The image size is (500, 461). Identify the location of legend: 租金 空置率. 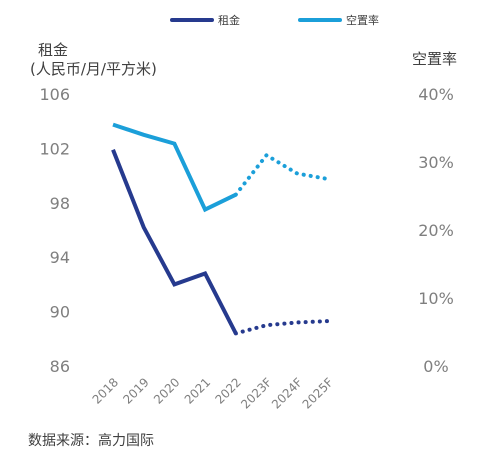
(274, 20).